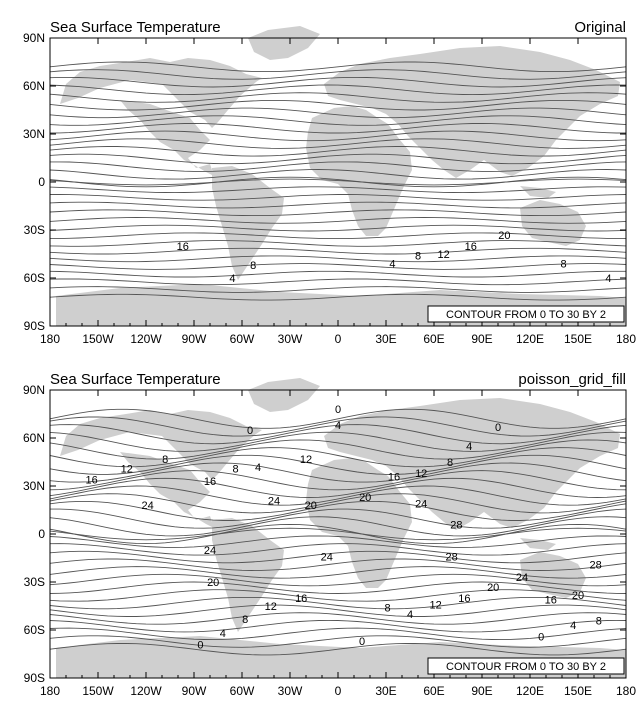 The image size is (643, 716). Describe the element at coordinates (146, 339) in the screenshot. I see `x-tick-label: 120W` at that location.